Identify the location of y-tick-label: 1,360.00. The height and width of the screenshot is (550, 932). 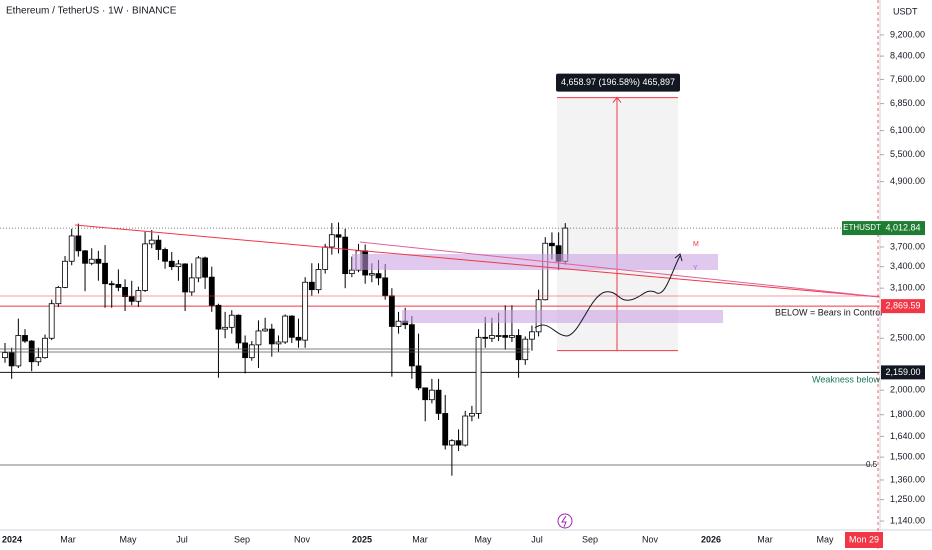
(907, 479).